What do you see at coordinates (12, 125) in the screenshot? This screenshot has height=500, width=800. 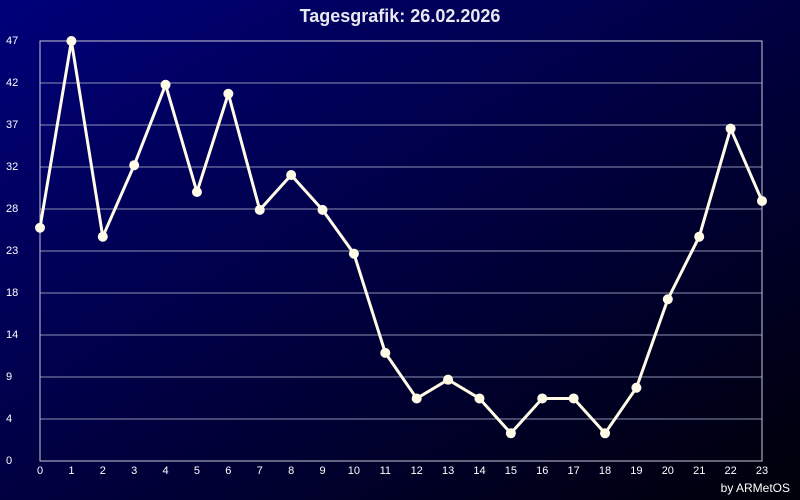 I see `y-tick-label: 37` at bounding box center [12, 125].